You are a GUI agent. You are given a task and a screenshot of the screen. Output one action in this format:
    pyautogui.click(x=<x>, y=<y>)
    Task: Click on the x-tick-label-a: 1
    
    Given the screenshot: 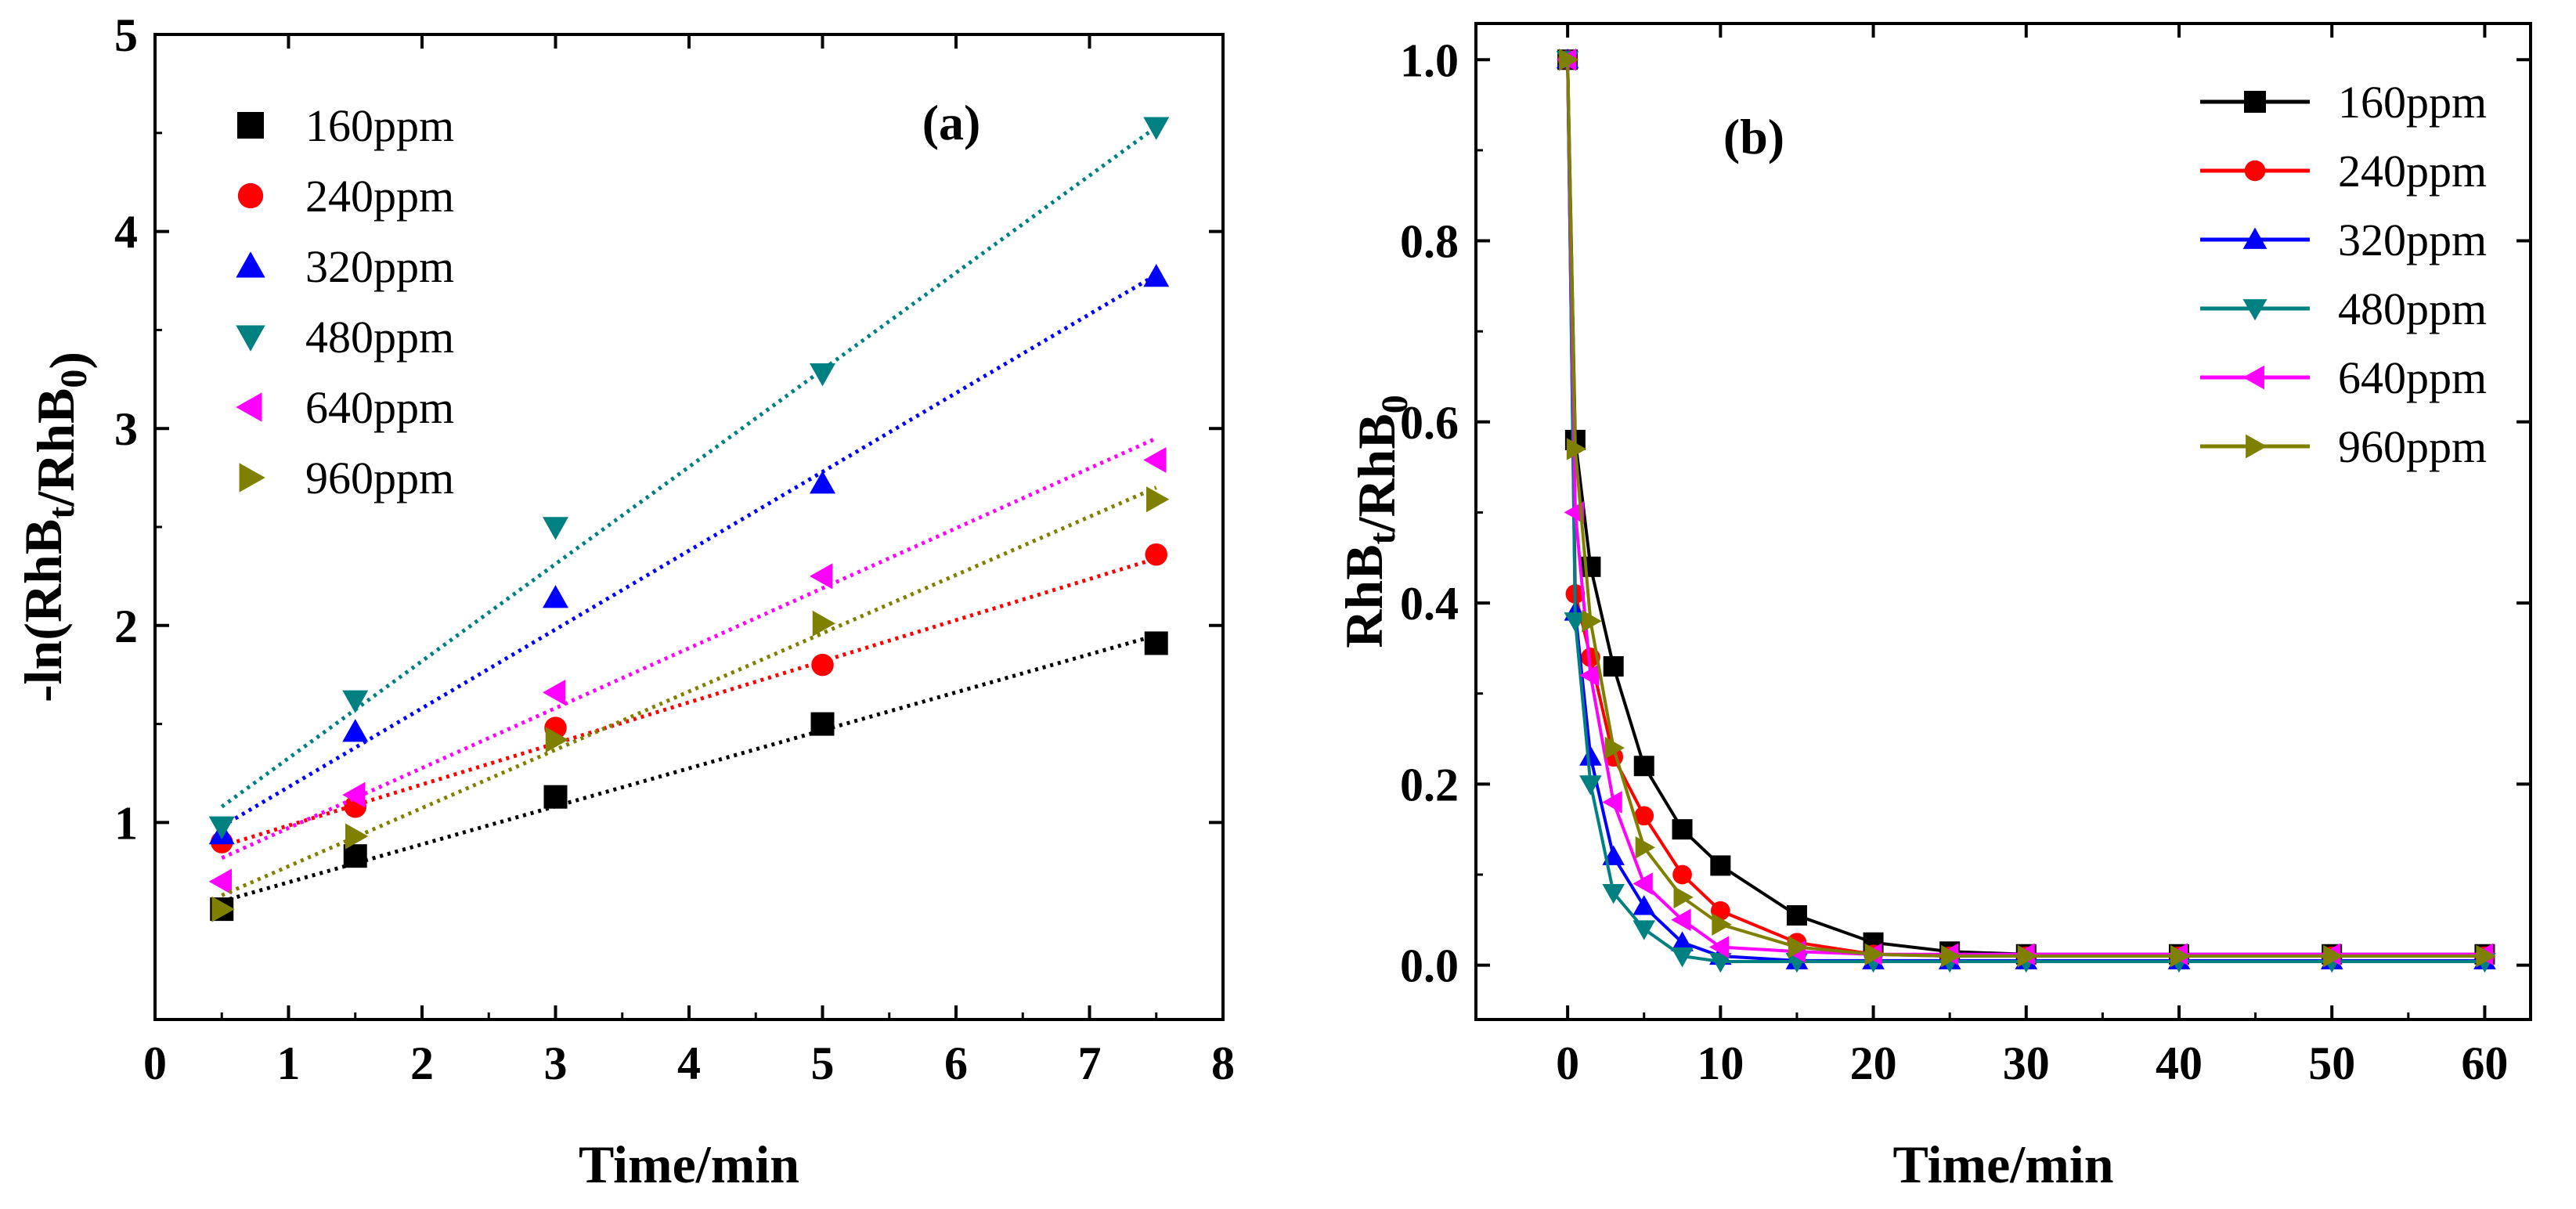 What is the action you would take?
    pyautogui.click(x=289, y=1063)
    